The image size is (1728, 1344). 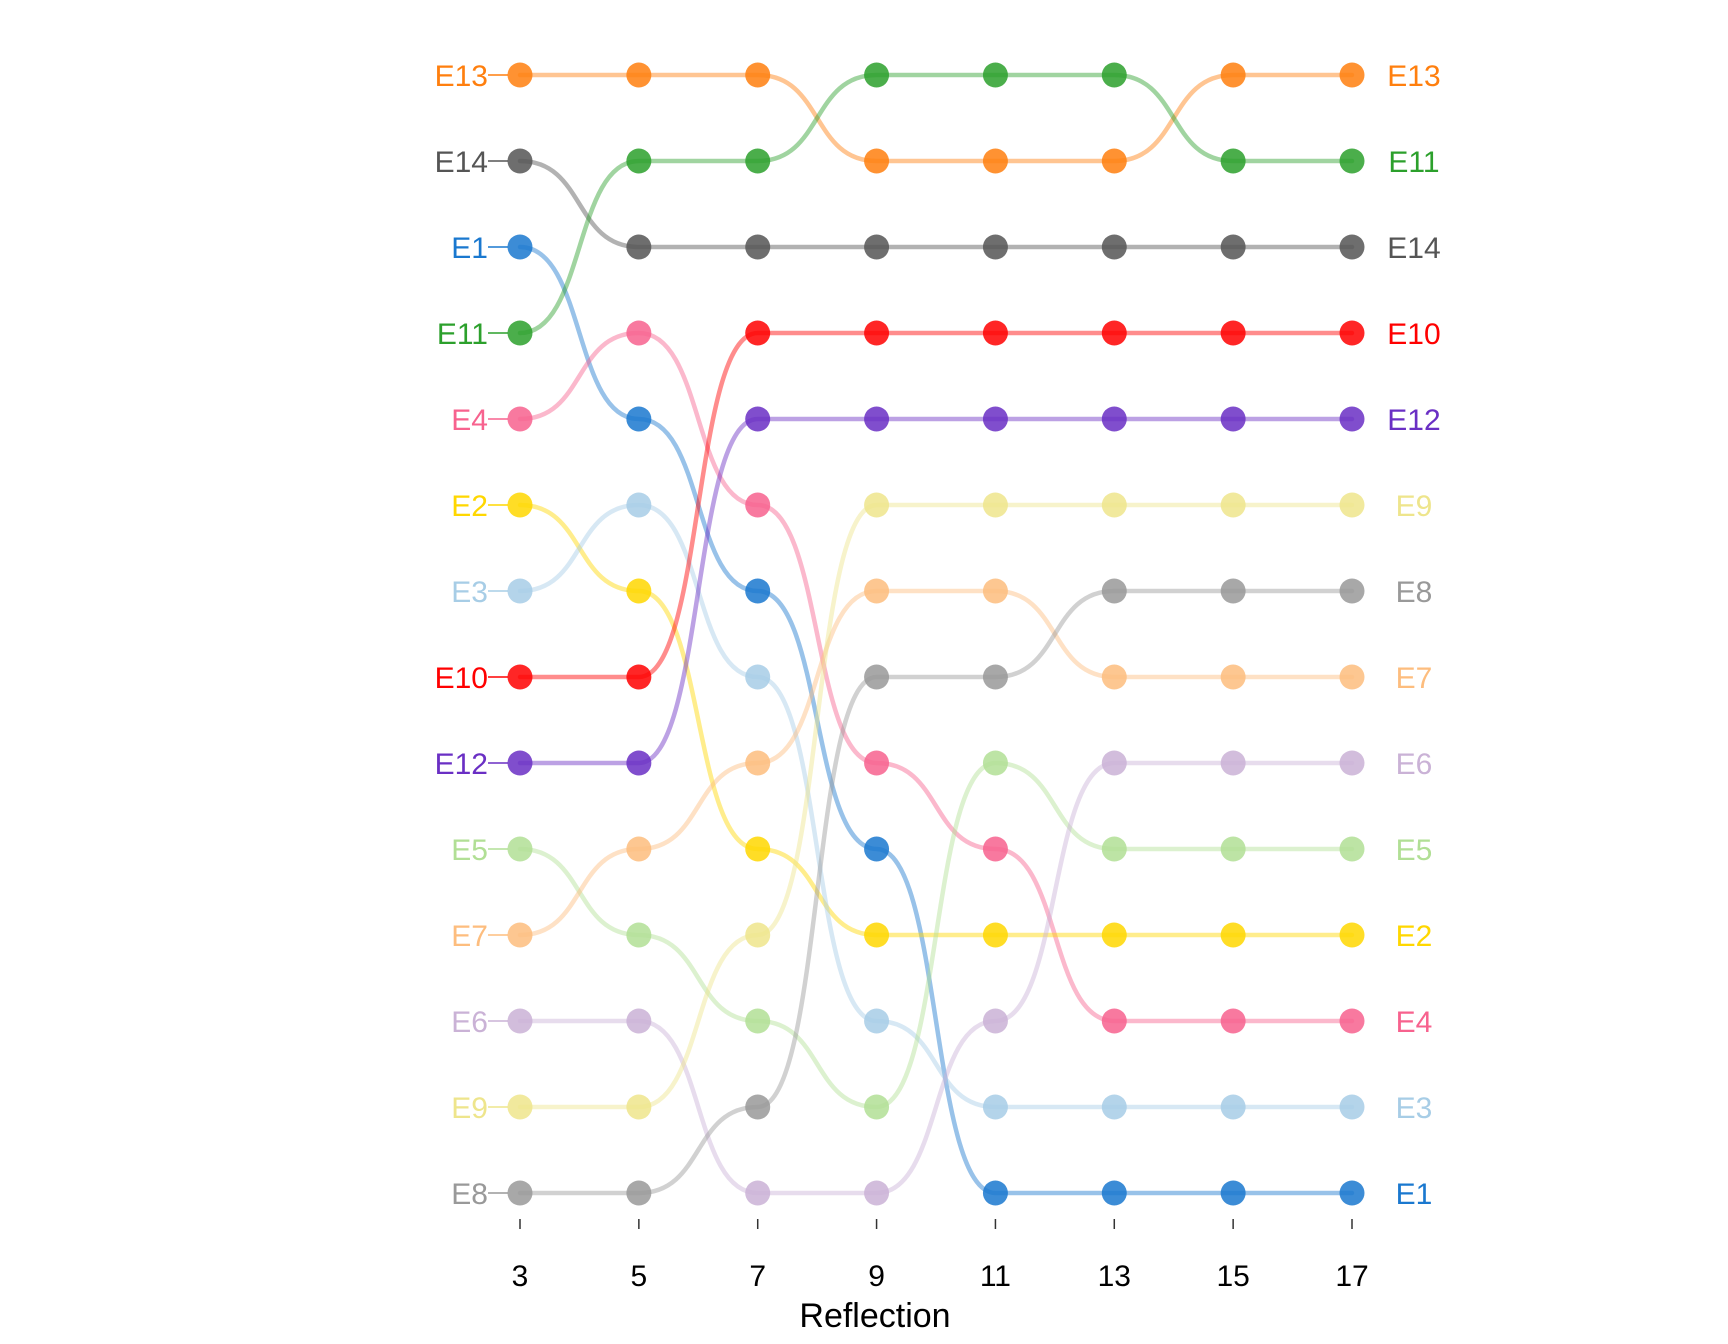 I want to click on series-label-left-e7: E7, so click(x=469, y=936).